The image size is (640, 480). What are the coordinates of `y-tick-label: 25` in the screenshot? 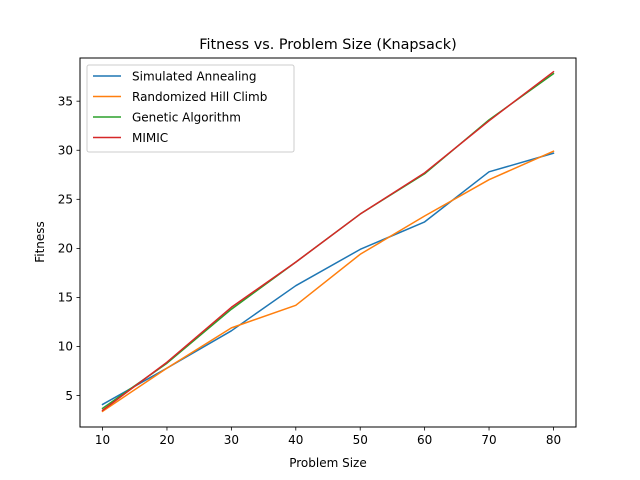 It's located at (65, 200).